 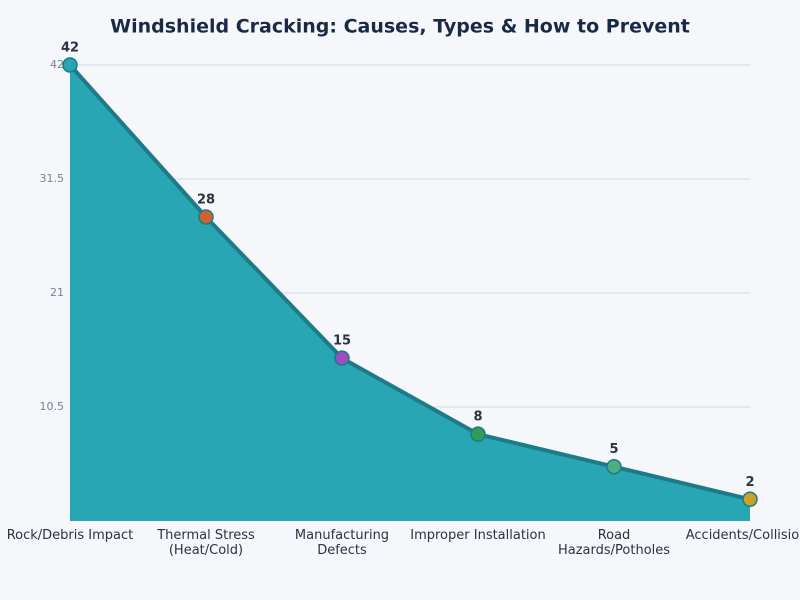 I want to click on data-label: 2, so click(x=749, y=482).